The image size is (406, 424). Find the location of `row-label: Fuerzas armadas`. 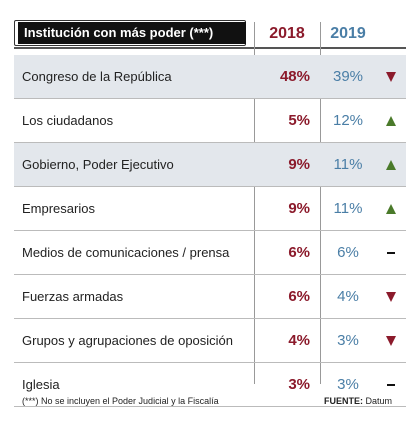

row-label: Fuerzas armadas is located at coordinates (73, 296).